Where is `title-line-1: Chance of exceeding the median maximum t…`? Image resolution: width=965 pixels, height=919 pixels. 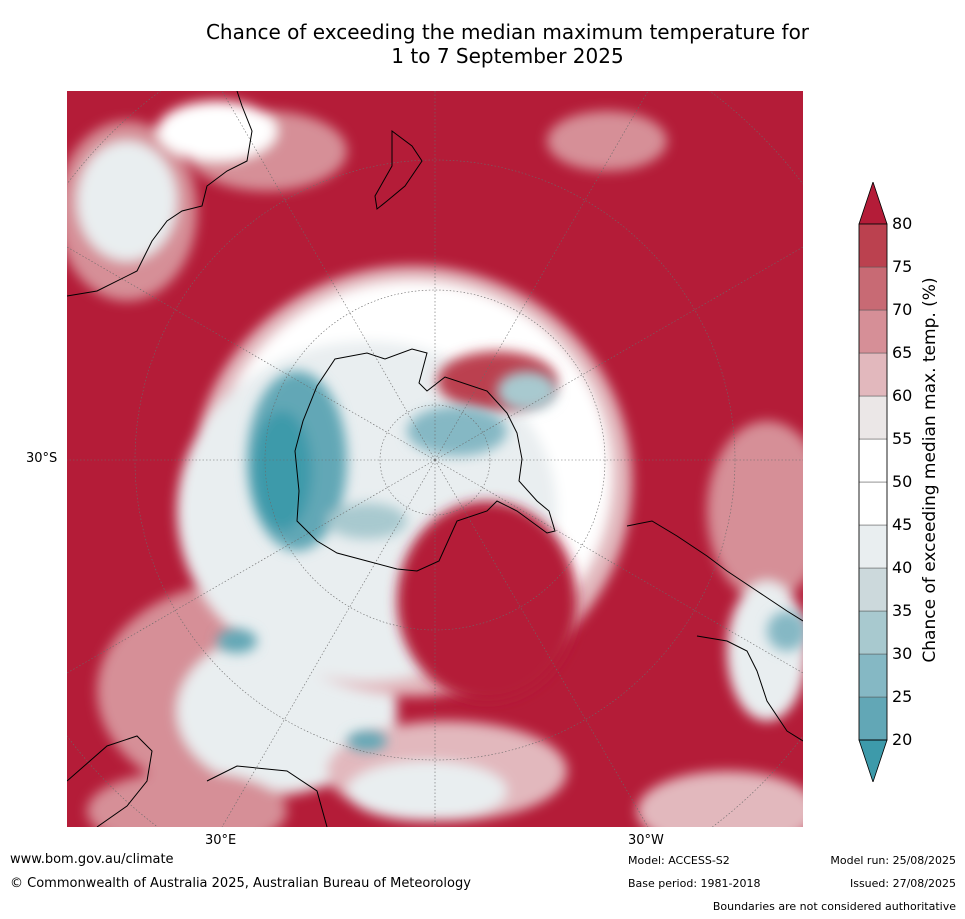 title-line-1: Chance of exceeding the median maximum t… is located at coordinates (507, 32).